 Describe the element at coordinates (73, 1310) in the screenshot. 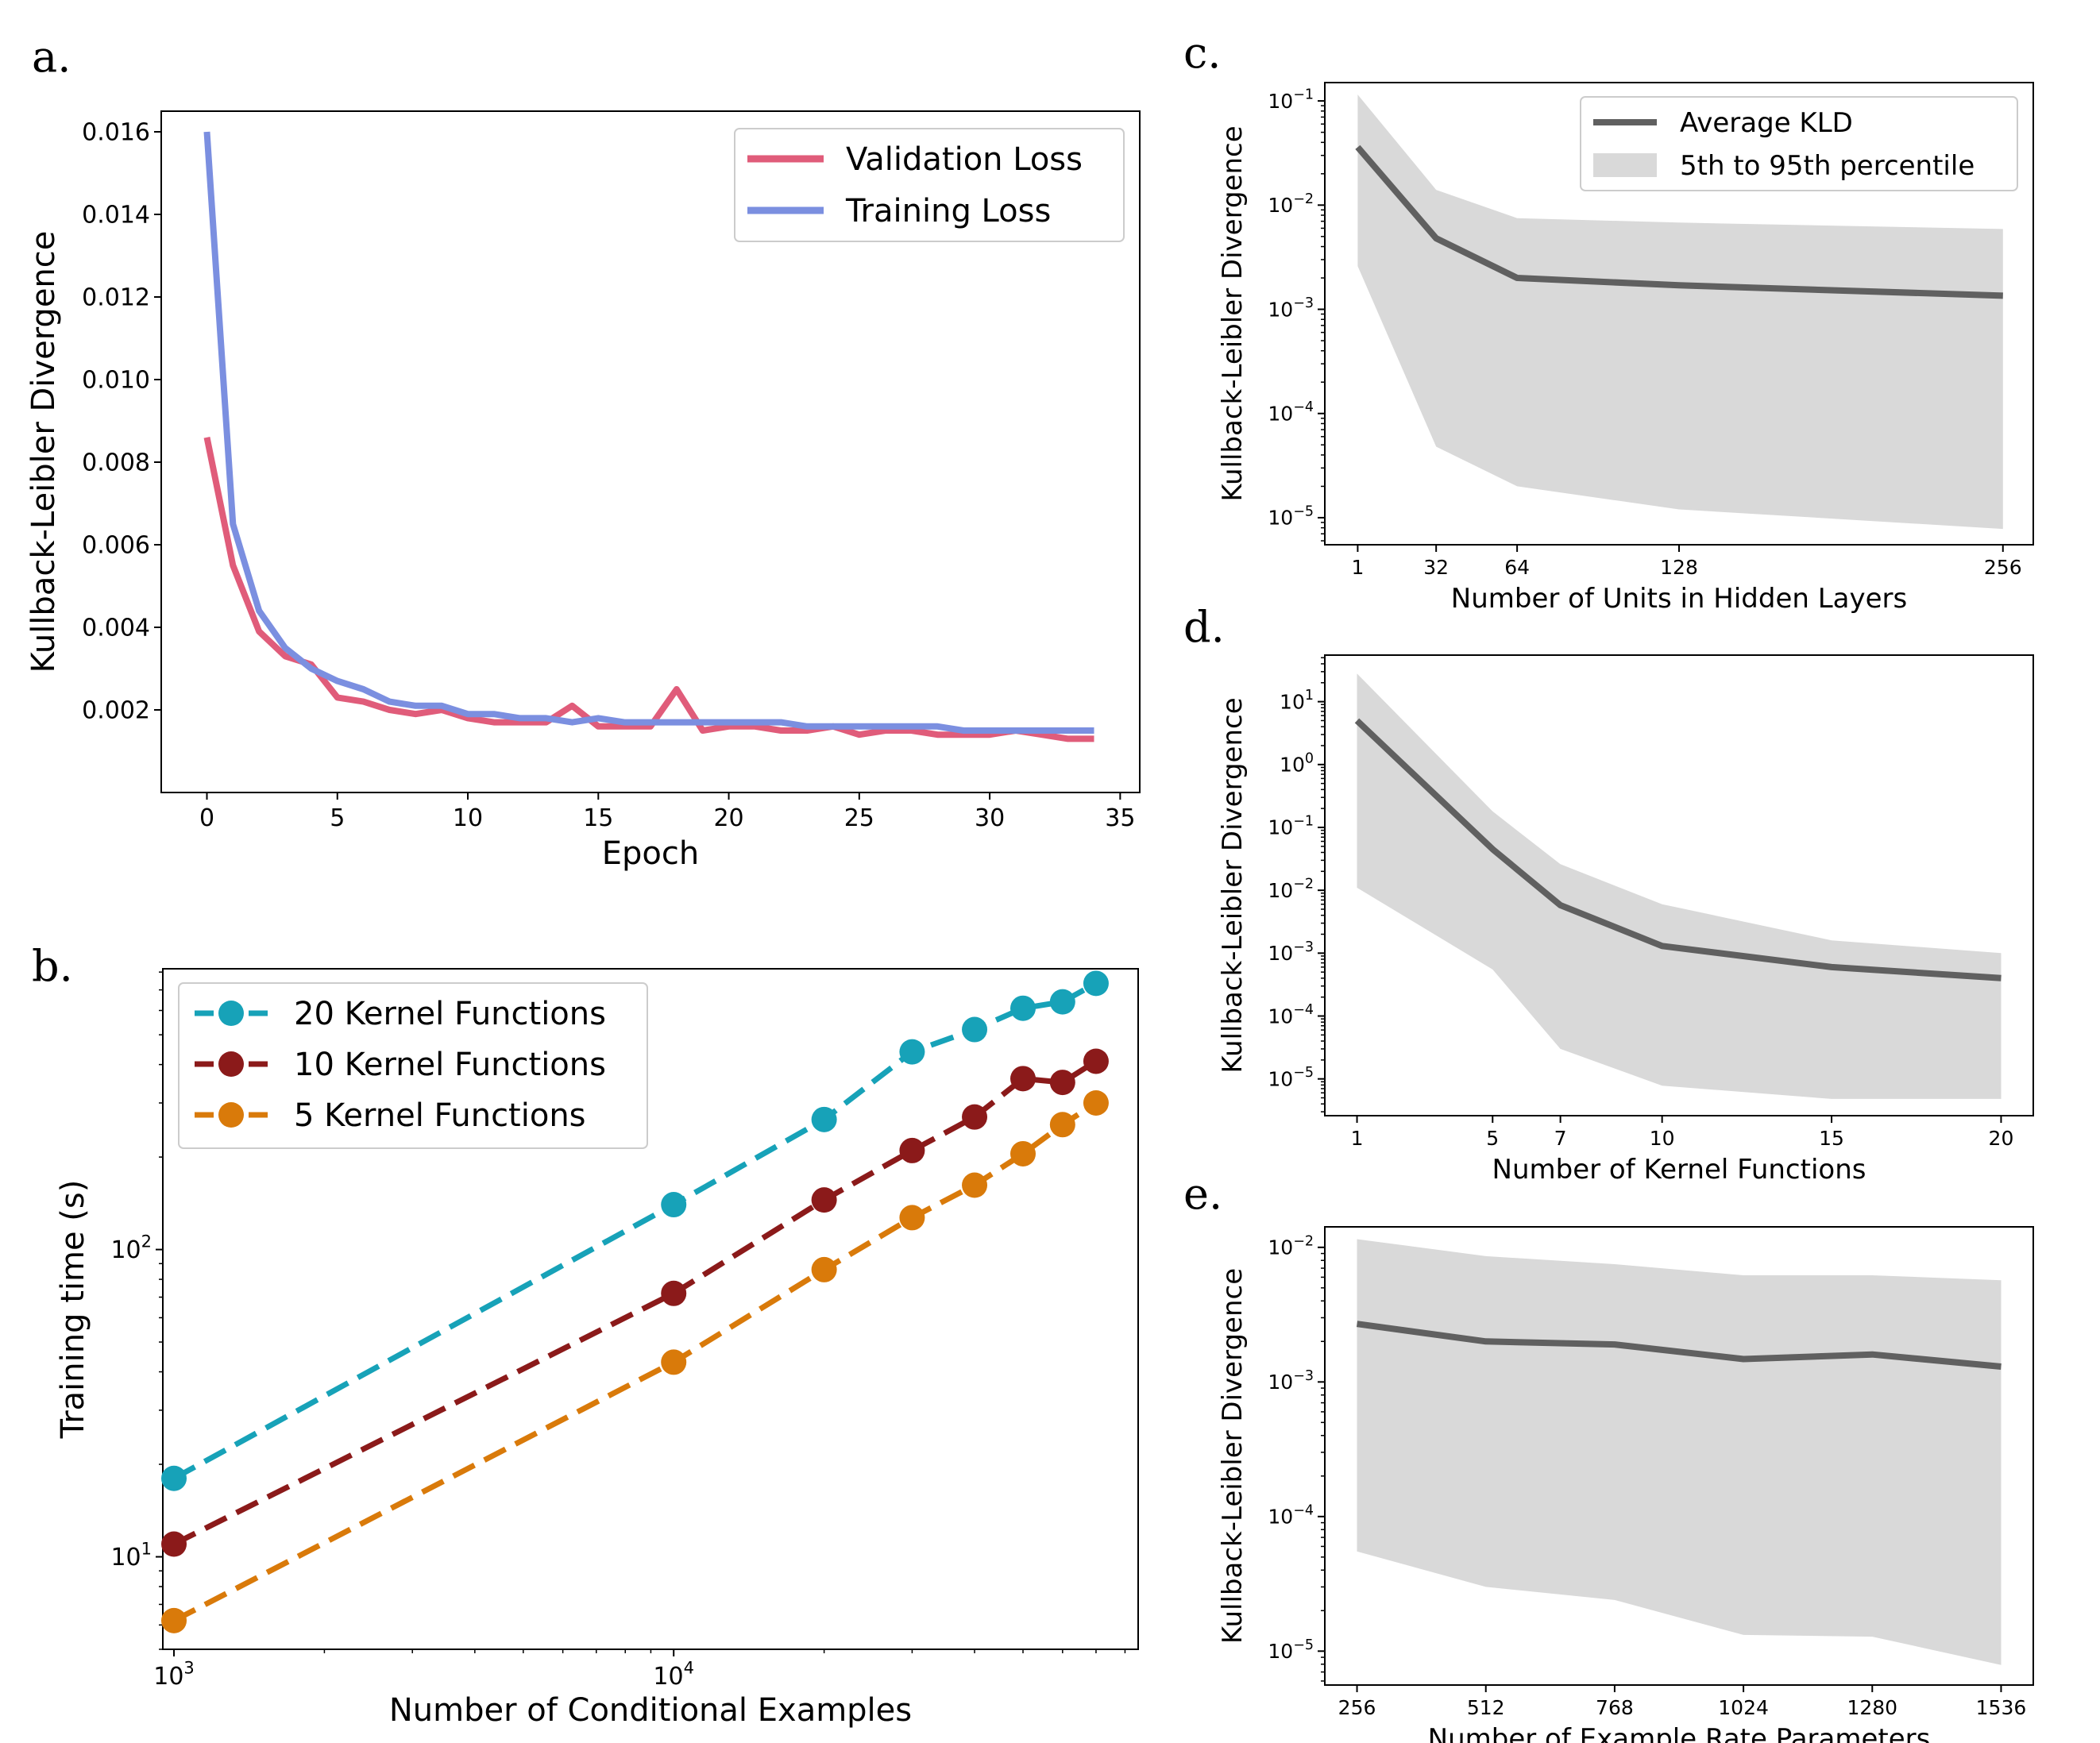

I see `y-axis-label: Training time (s)` at that location.